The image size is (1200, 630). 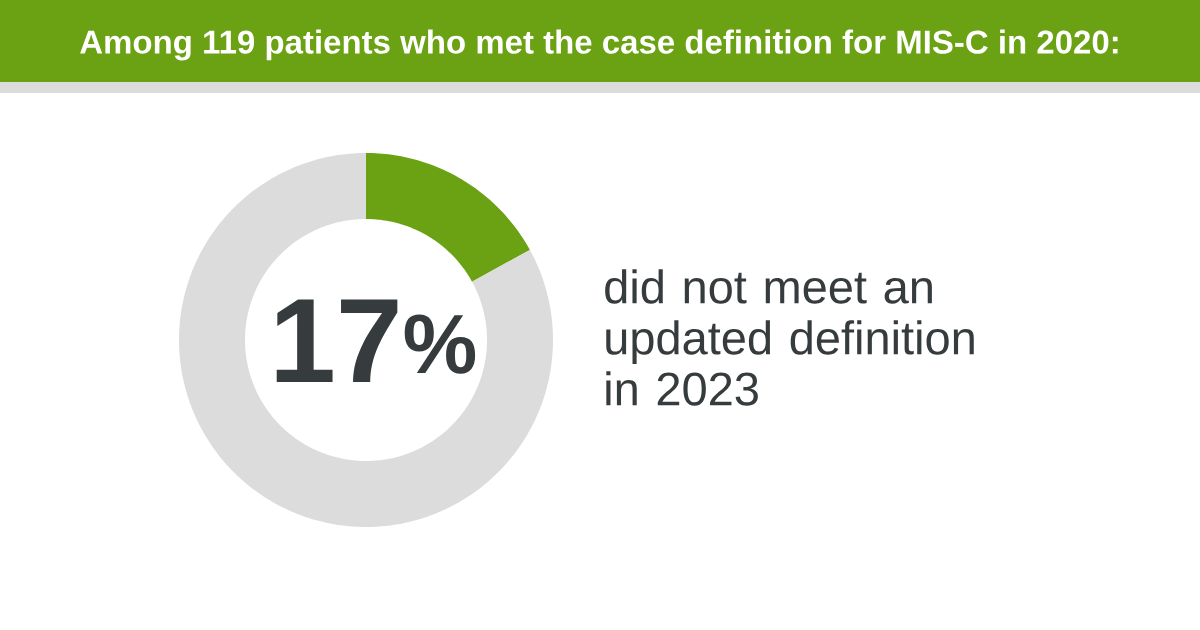 I want to click on text: 17$^{%}$, so click(x=376, y=341).